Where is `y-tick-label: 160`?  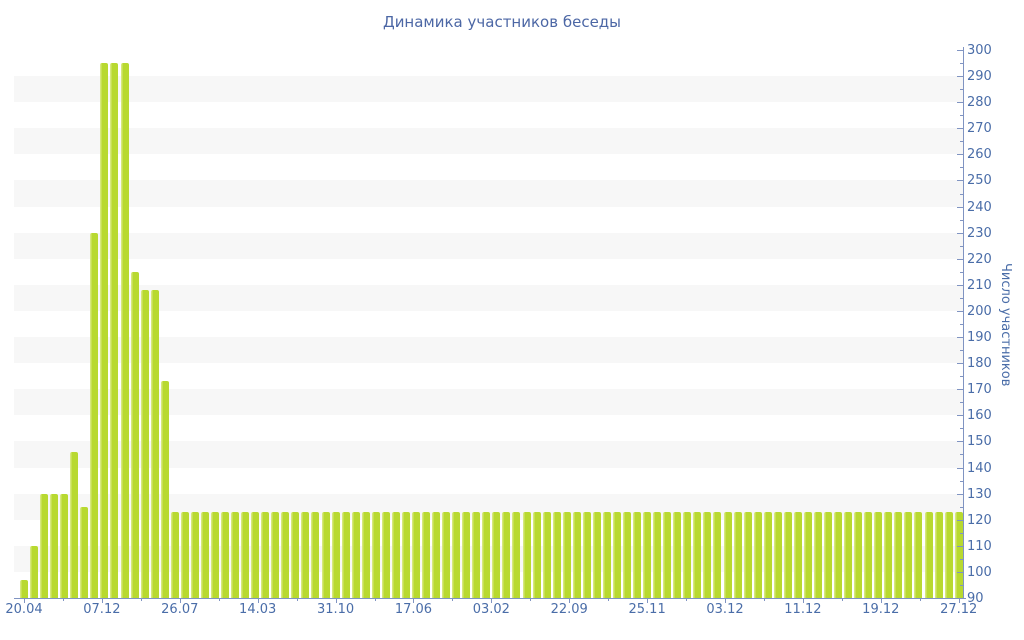 y-tick-label: 160 is located at coordinates (979, 416).